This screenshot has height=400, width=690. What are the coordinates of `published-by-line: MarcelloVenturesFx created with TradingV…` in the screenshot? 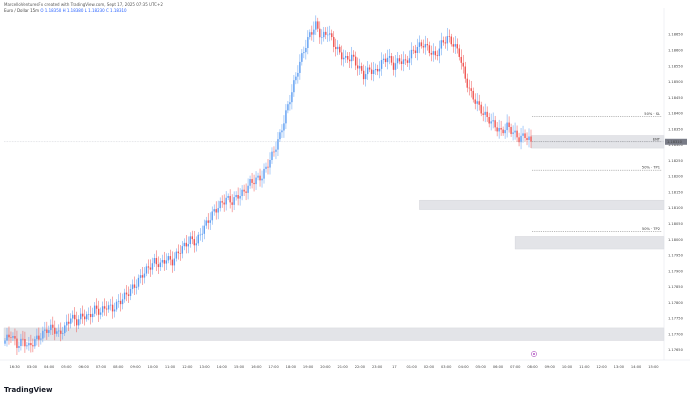 It's located at (83, 4).